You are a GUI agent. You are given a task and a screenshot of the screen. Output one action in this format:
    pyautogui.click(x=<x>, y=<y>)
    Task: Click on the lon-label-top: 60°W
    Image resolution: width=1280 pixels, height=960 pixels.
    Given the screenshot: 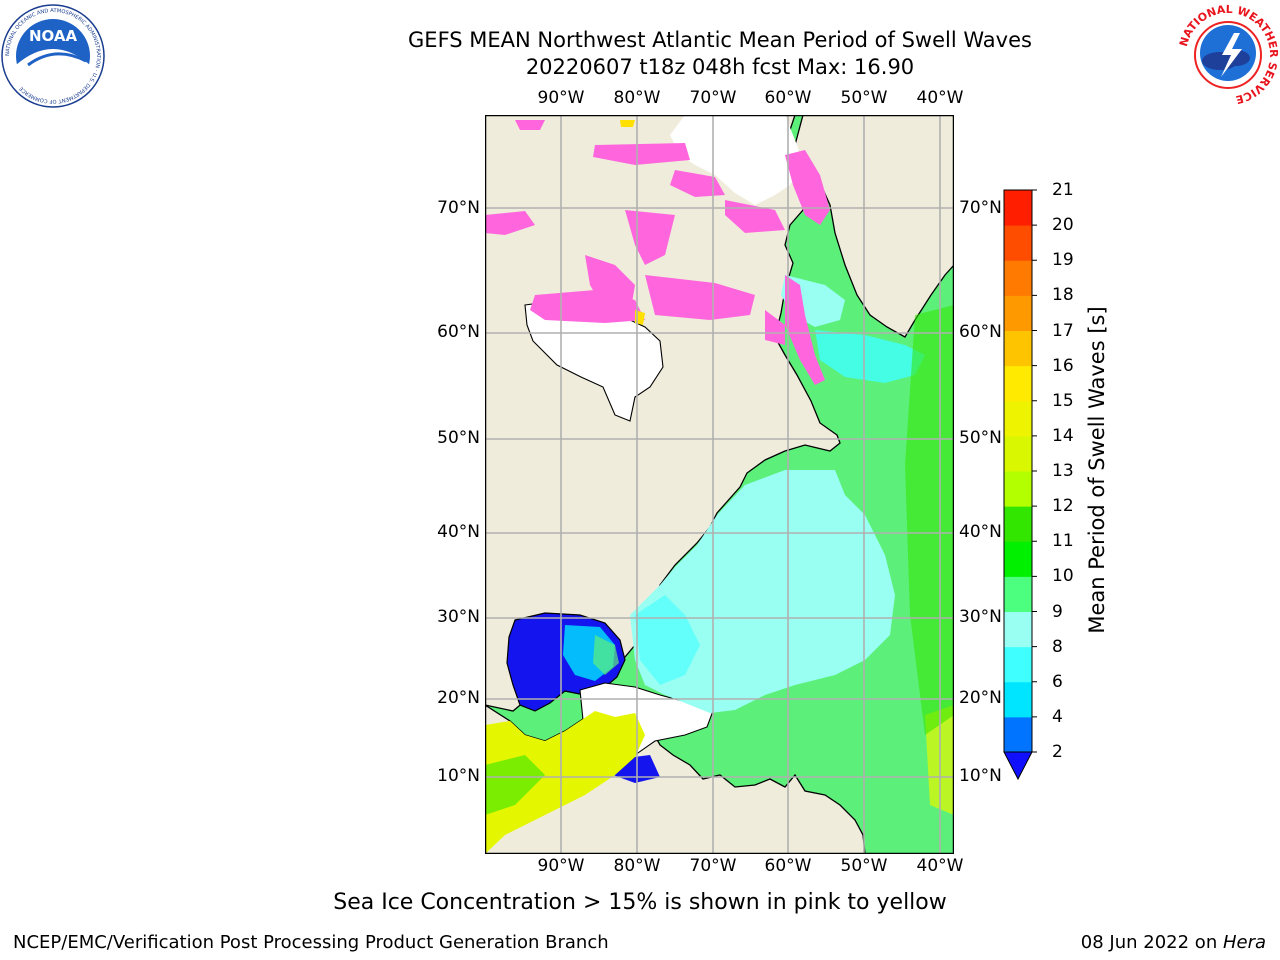 What is the action you would take?
    pyautogui.click(x=788, y=98)
    